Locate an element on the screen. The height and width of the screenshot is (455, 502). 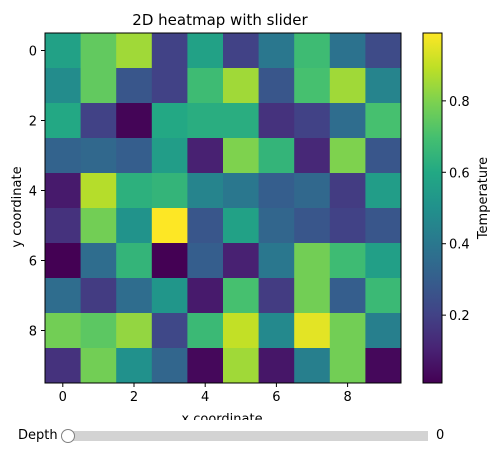
colorbar-ticks: 0.2 0.4 0.6 0.8 is located at coordinates (456, 209).